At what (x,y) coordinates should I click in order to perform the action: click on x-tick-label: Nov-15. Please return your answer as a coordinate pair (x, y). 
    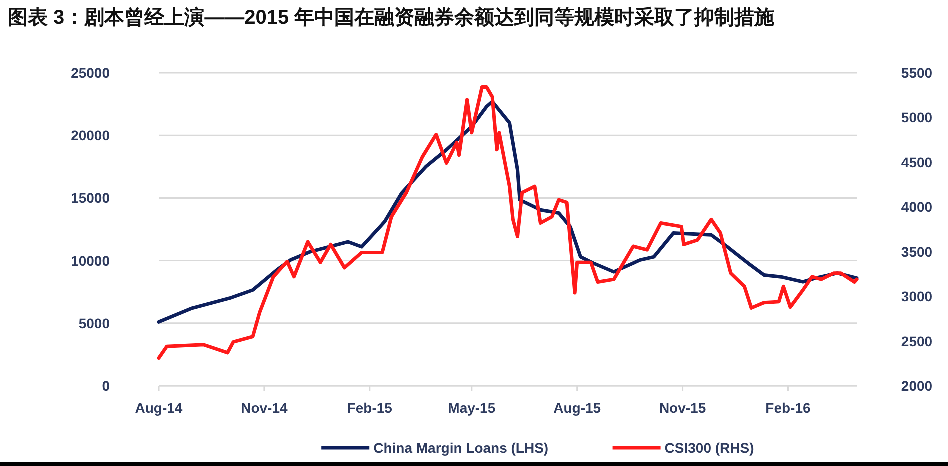
    Looking at the image, I should click on (682, 408).